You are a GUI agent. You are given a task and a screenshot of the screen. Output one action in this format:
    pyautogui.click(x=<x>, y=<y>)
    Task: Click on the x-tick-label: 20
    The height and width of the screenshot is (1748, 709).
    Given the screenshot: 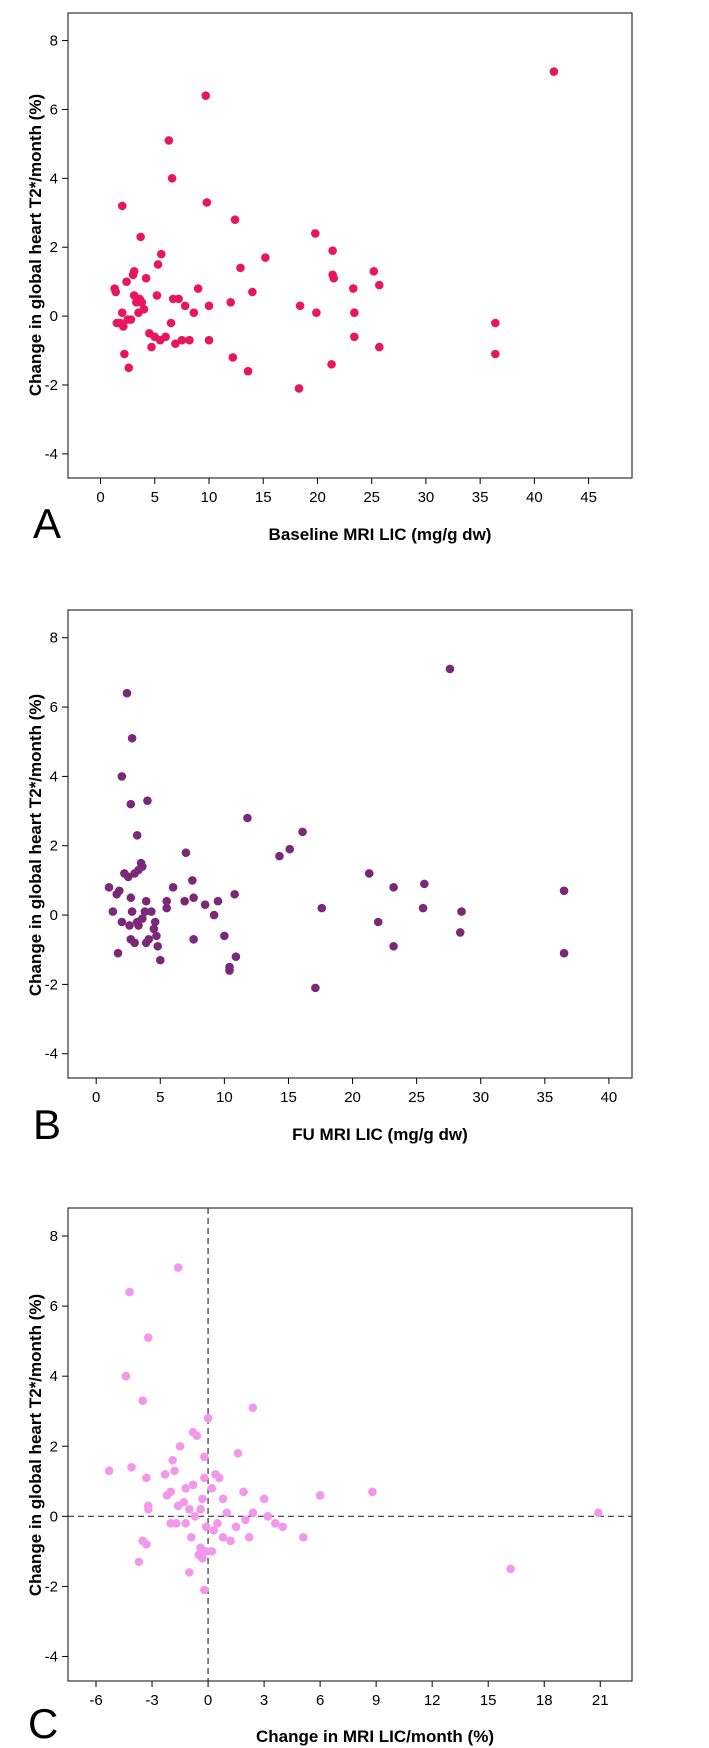 What is the action you would take?
    pyautogui.click(x=317, y=497)
    